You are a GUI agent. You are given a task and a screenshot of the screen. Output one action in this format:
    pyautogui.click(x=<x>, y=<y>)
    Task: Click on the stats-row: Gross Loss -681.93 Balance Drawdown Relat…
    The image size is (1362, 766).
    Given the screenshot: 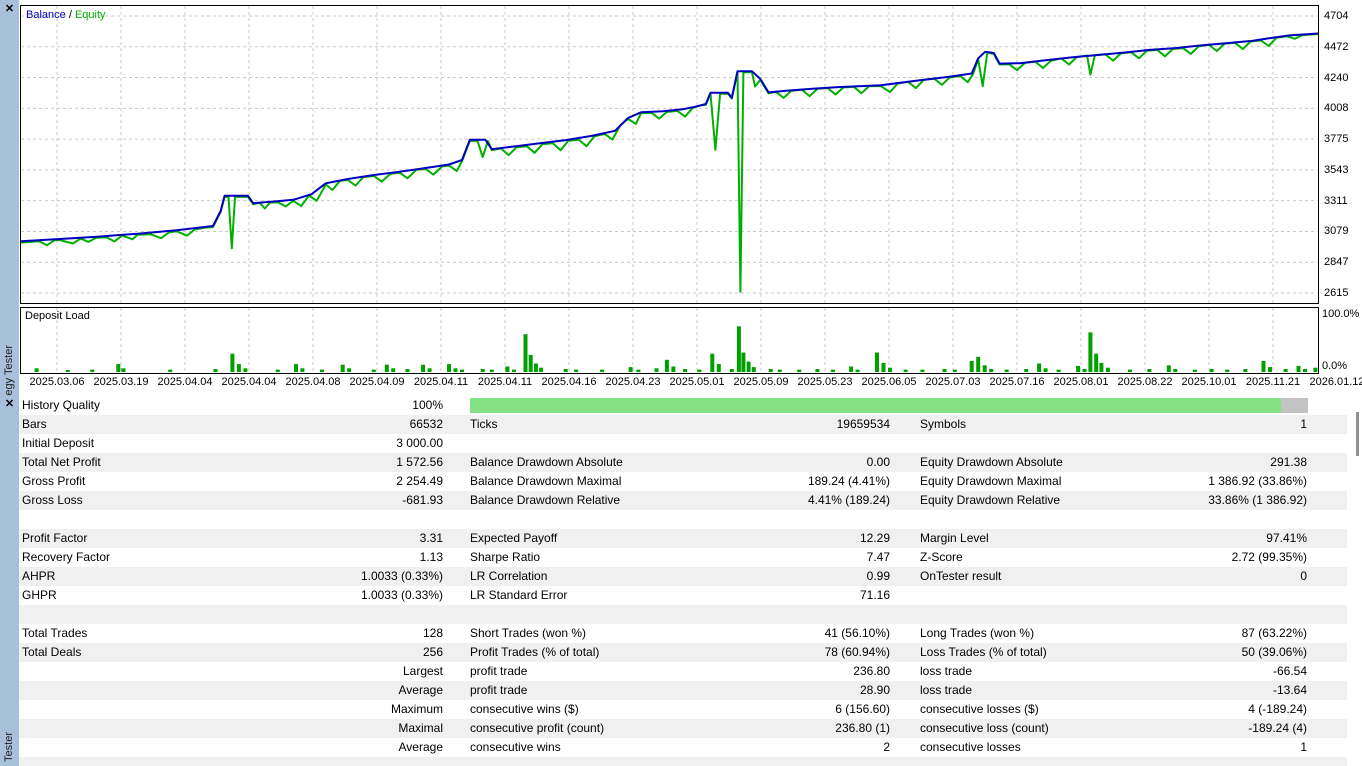 What is the action you would take?
    pyautogui.click(x=683, y=500)
    